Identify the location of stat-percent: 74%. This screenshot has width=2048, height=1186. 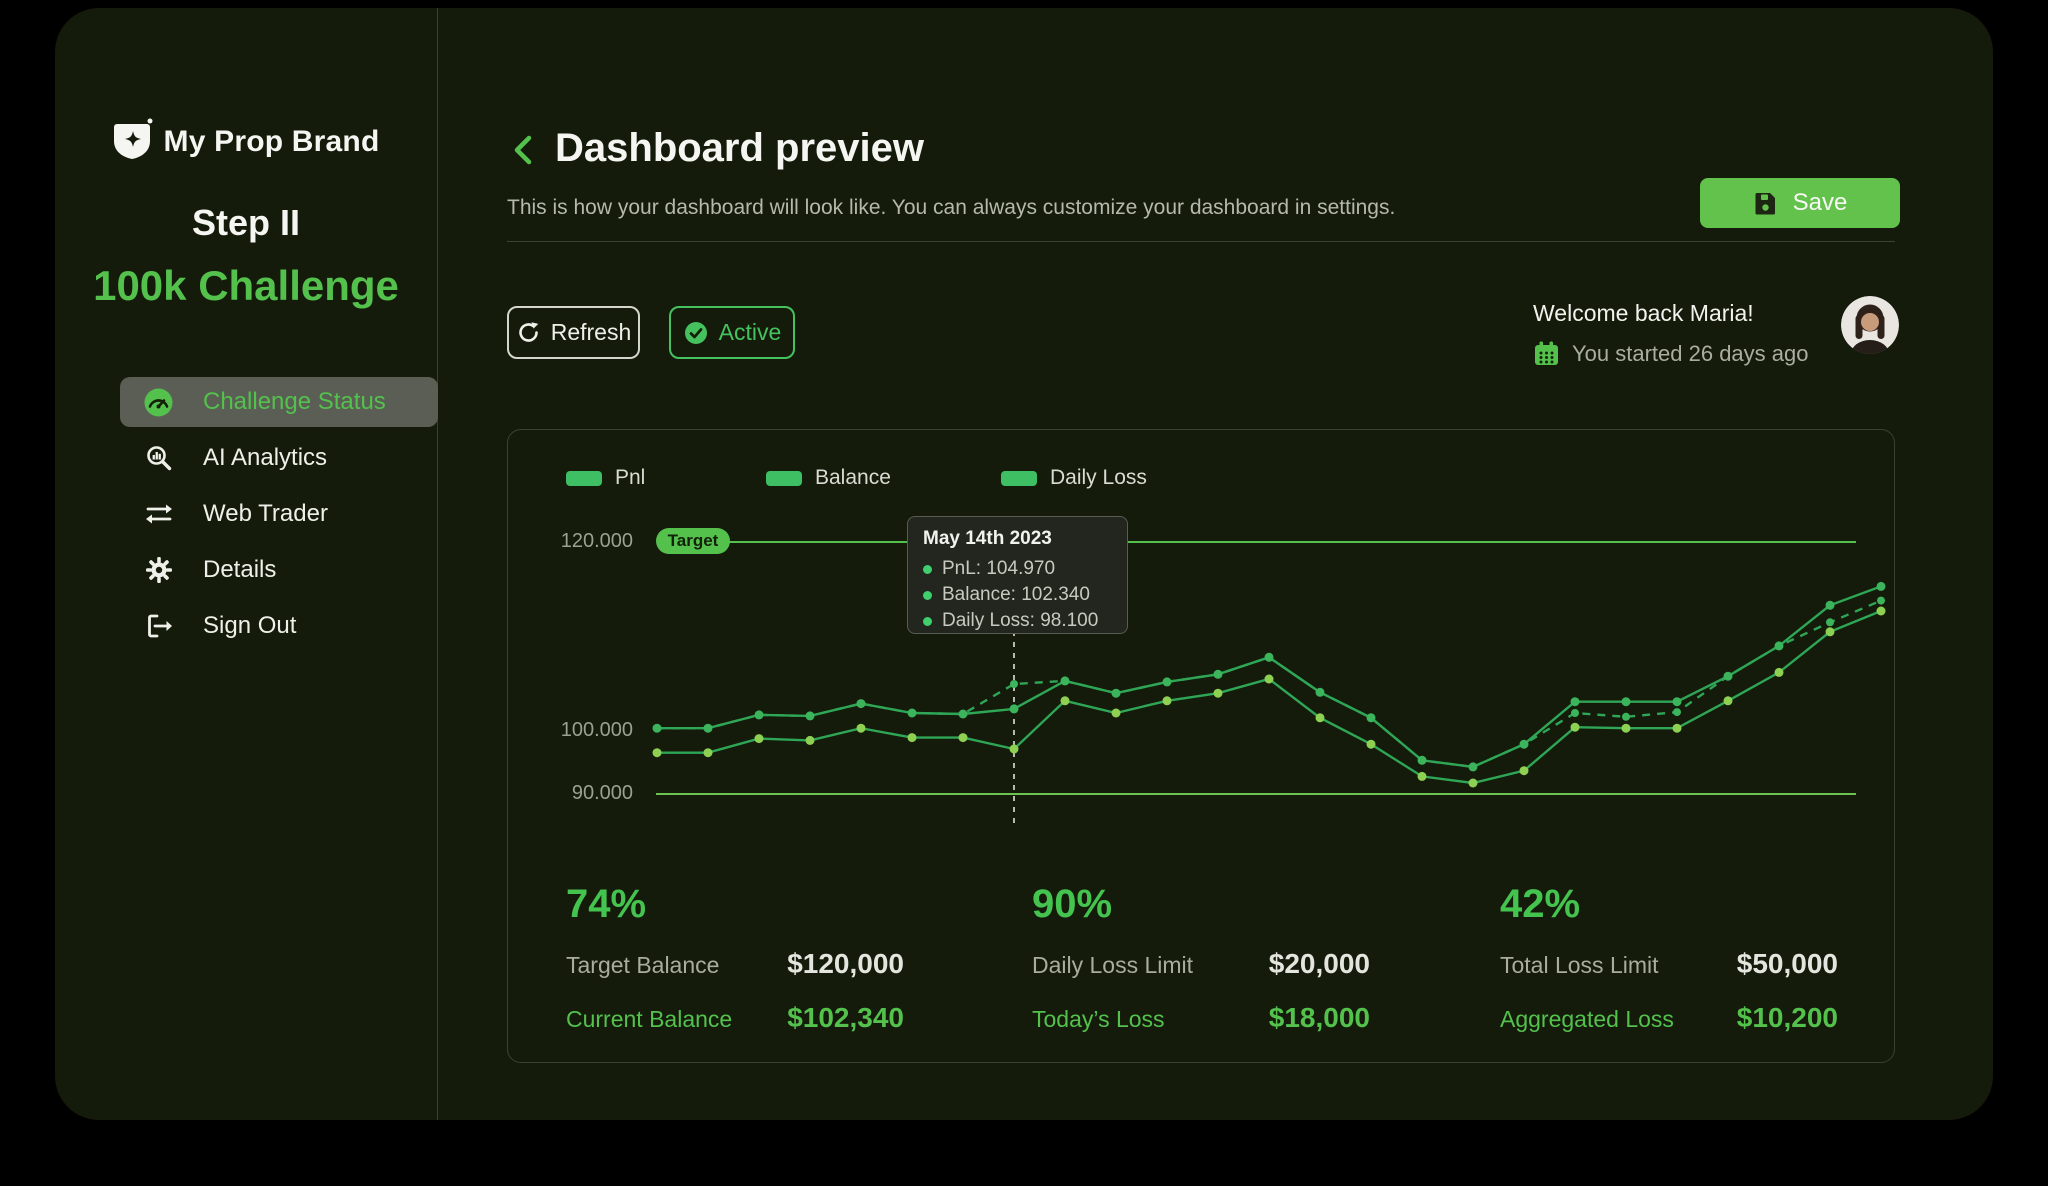
(606, 904).